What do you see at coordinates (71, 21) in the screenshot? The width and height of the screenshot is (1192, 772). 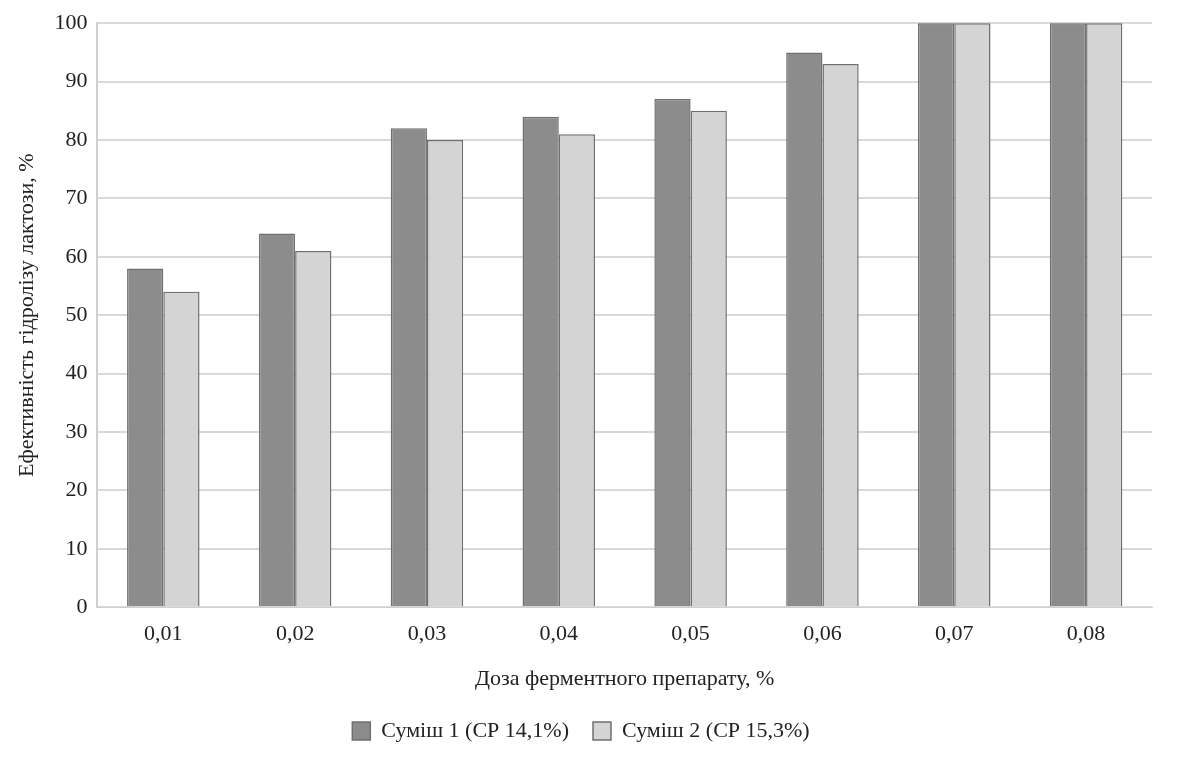 I see `y-tick-label: 100` at bounding box center [71, 21].